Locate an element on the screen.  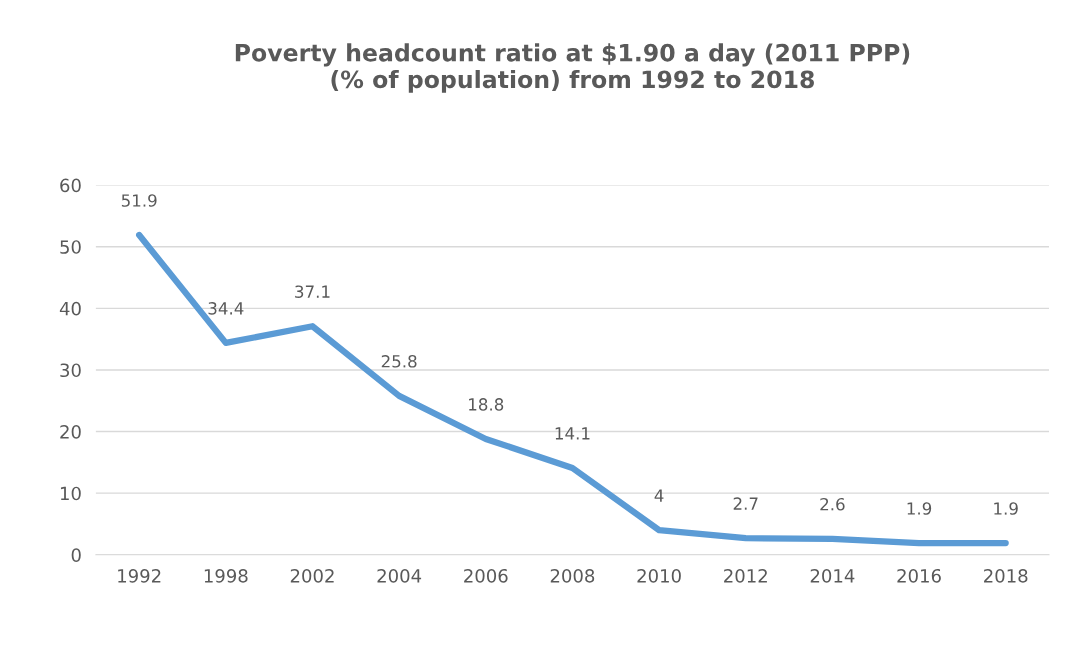
x-tick-label: 2010 is located at coordinates (659, 575).